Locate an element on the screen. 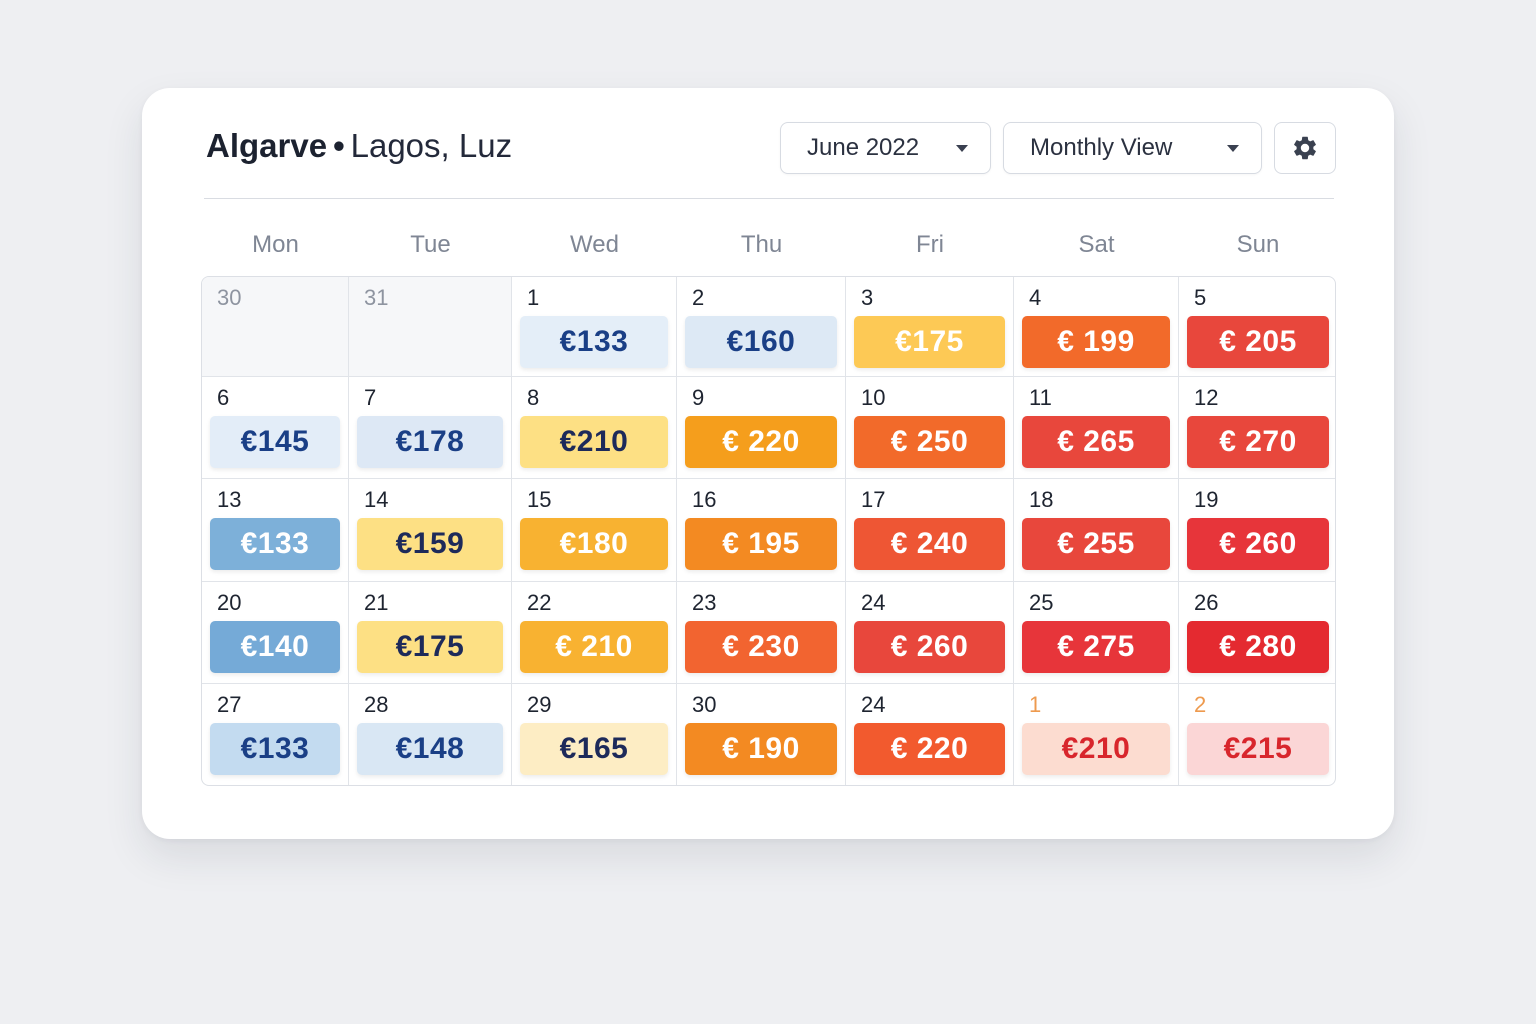  price-badge: € 220 is located at coordinates (929, 749).